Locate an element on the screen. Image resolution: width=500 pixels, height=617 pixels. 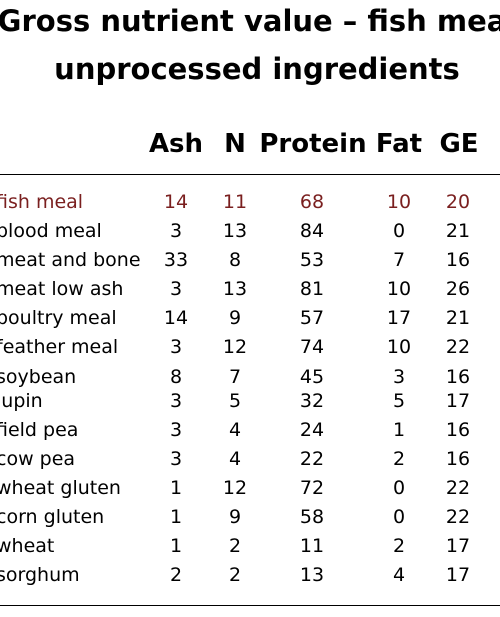
cell-fat: 4 is located at coordinates (399, 575).